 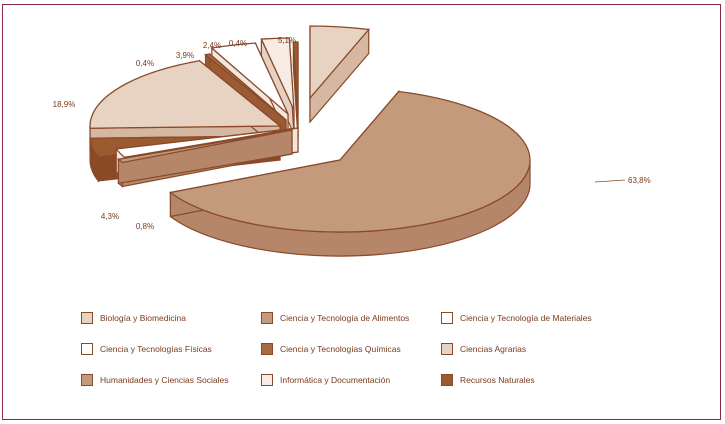 I want to click on legend-item-biologia: Biología y Biomedicina, so click(x=171, y=318).